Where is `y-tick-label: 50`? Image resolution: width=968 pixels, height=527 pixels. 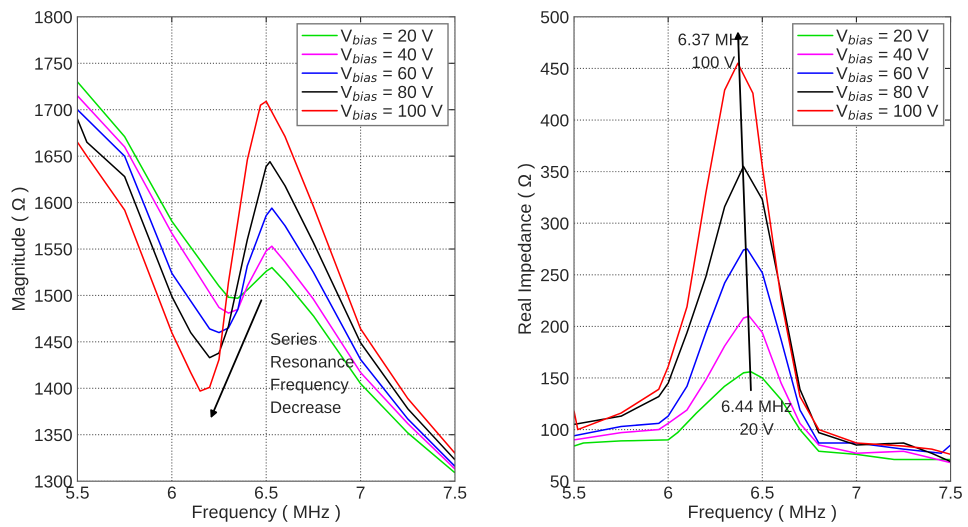 y-tick-label: 50 is located at coordinates (559, 481).